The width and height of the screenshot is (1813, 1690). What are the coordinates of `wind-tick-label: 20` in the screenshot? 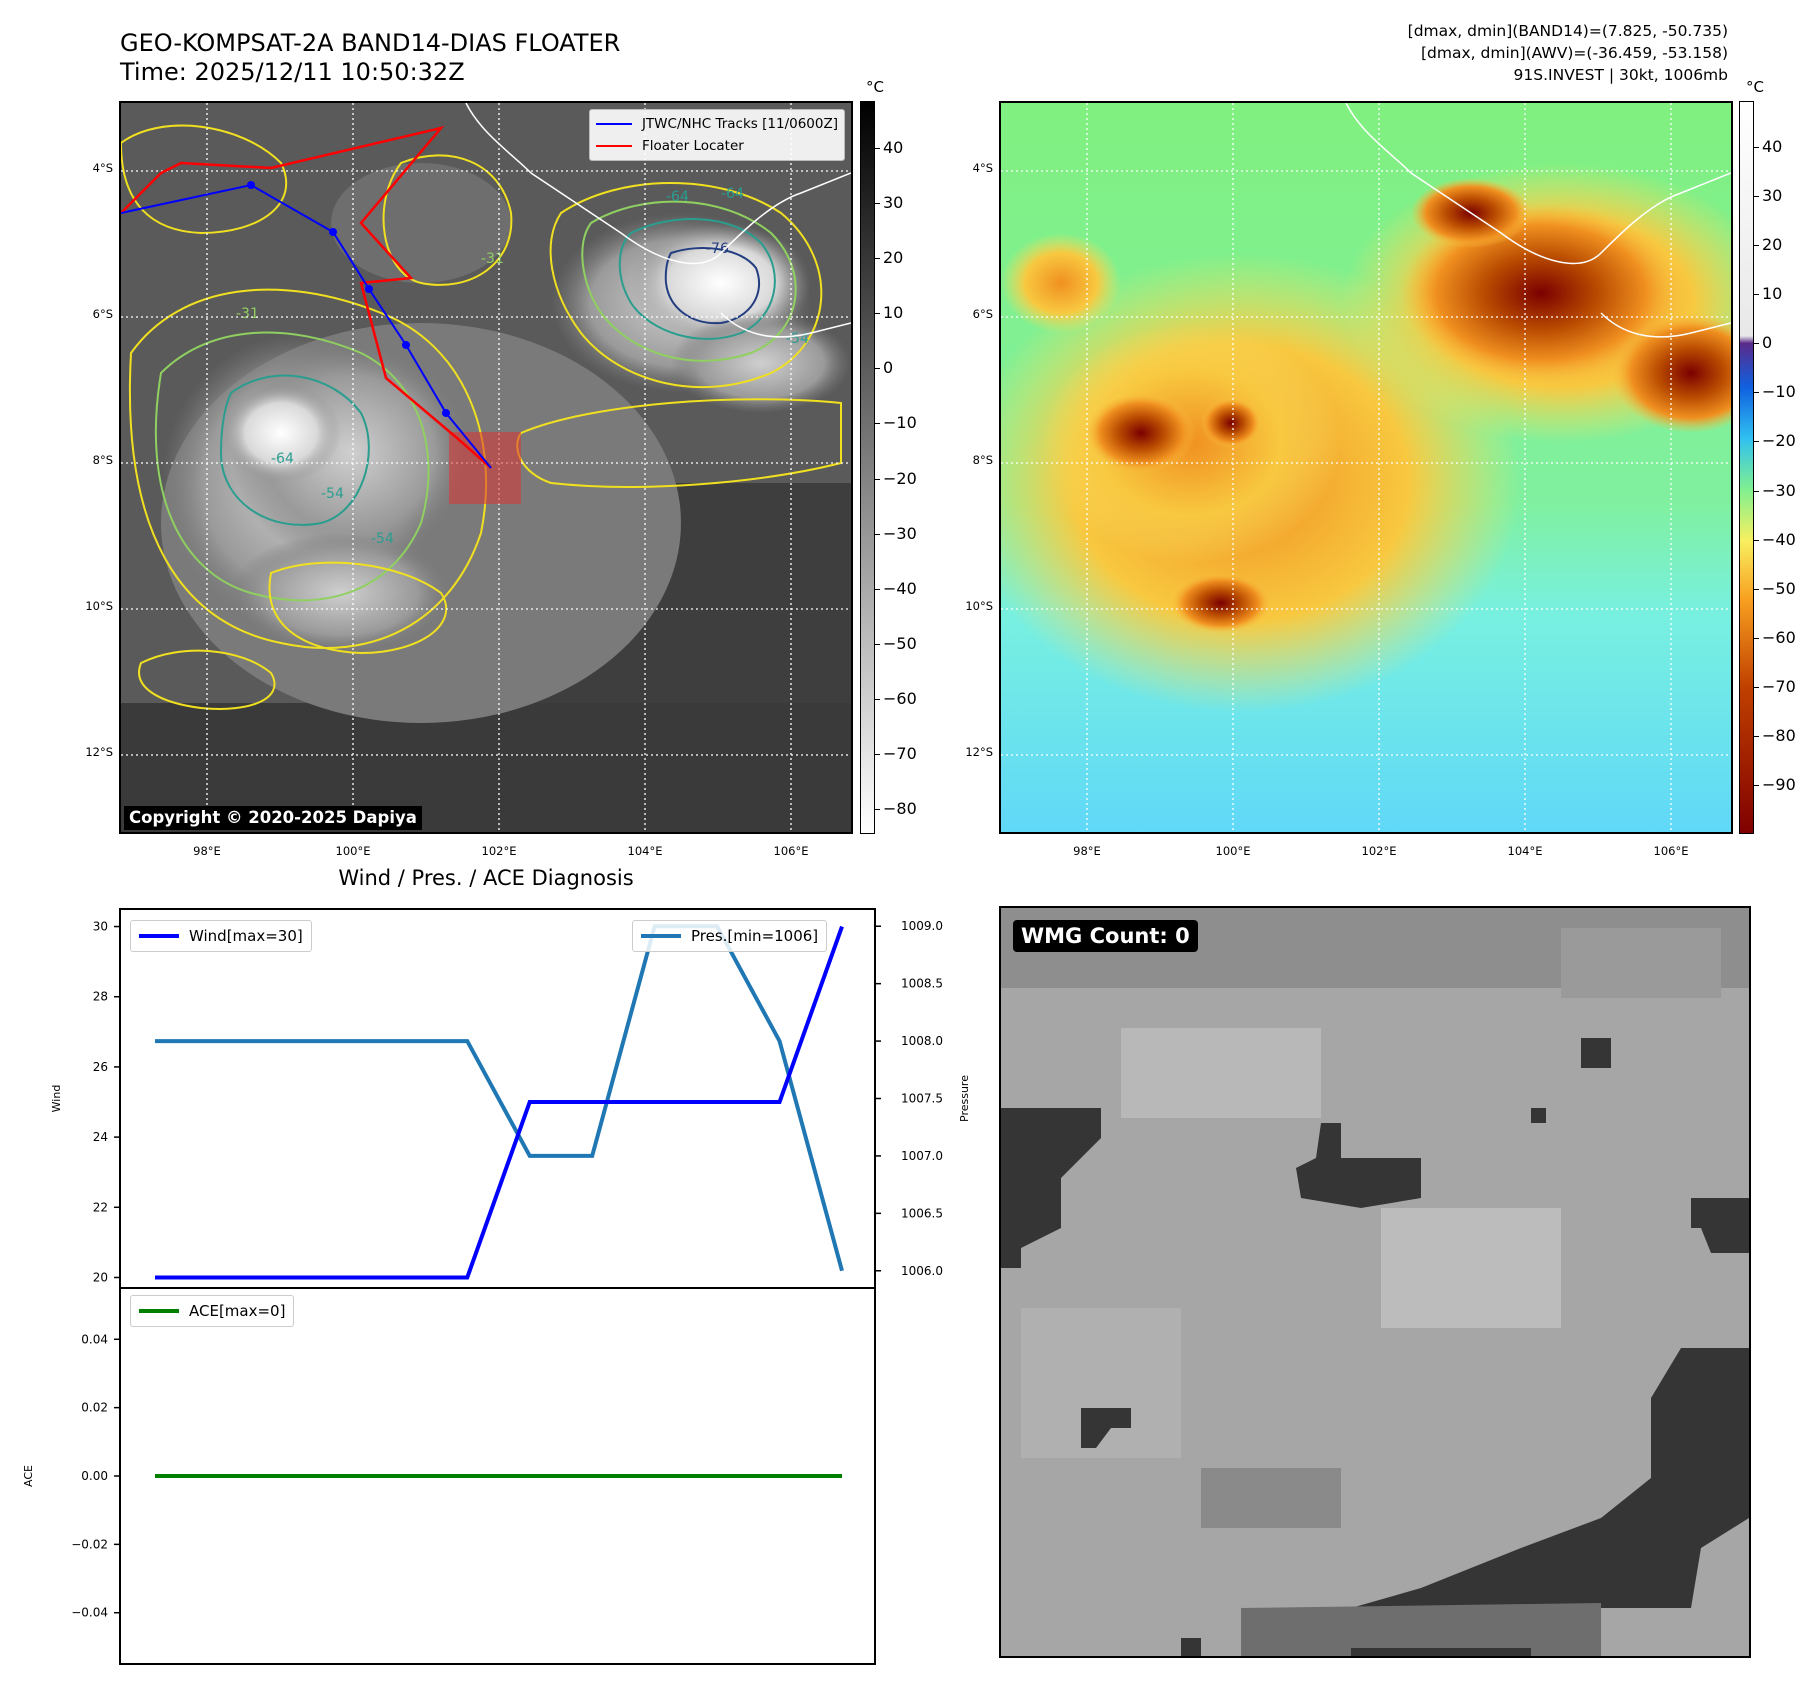 It's located at (100, 1277).